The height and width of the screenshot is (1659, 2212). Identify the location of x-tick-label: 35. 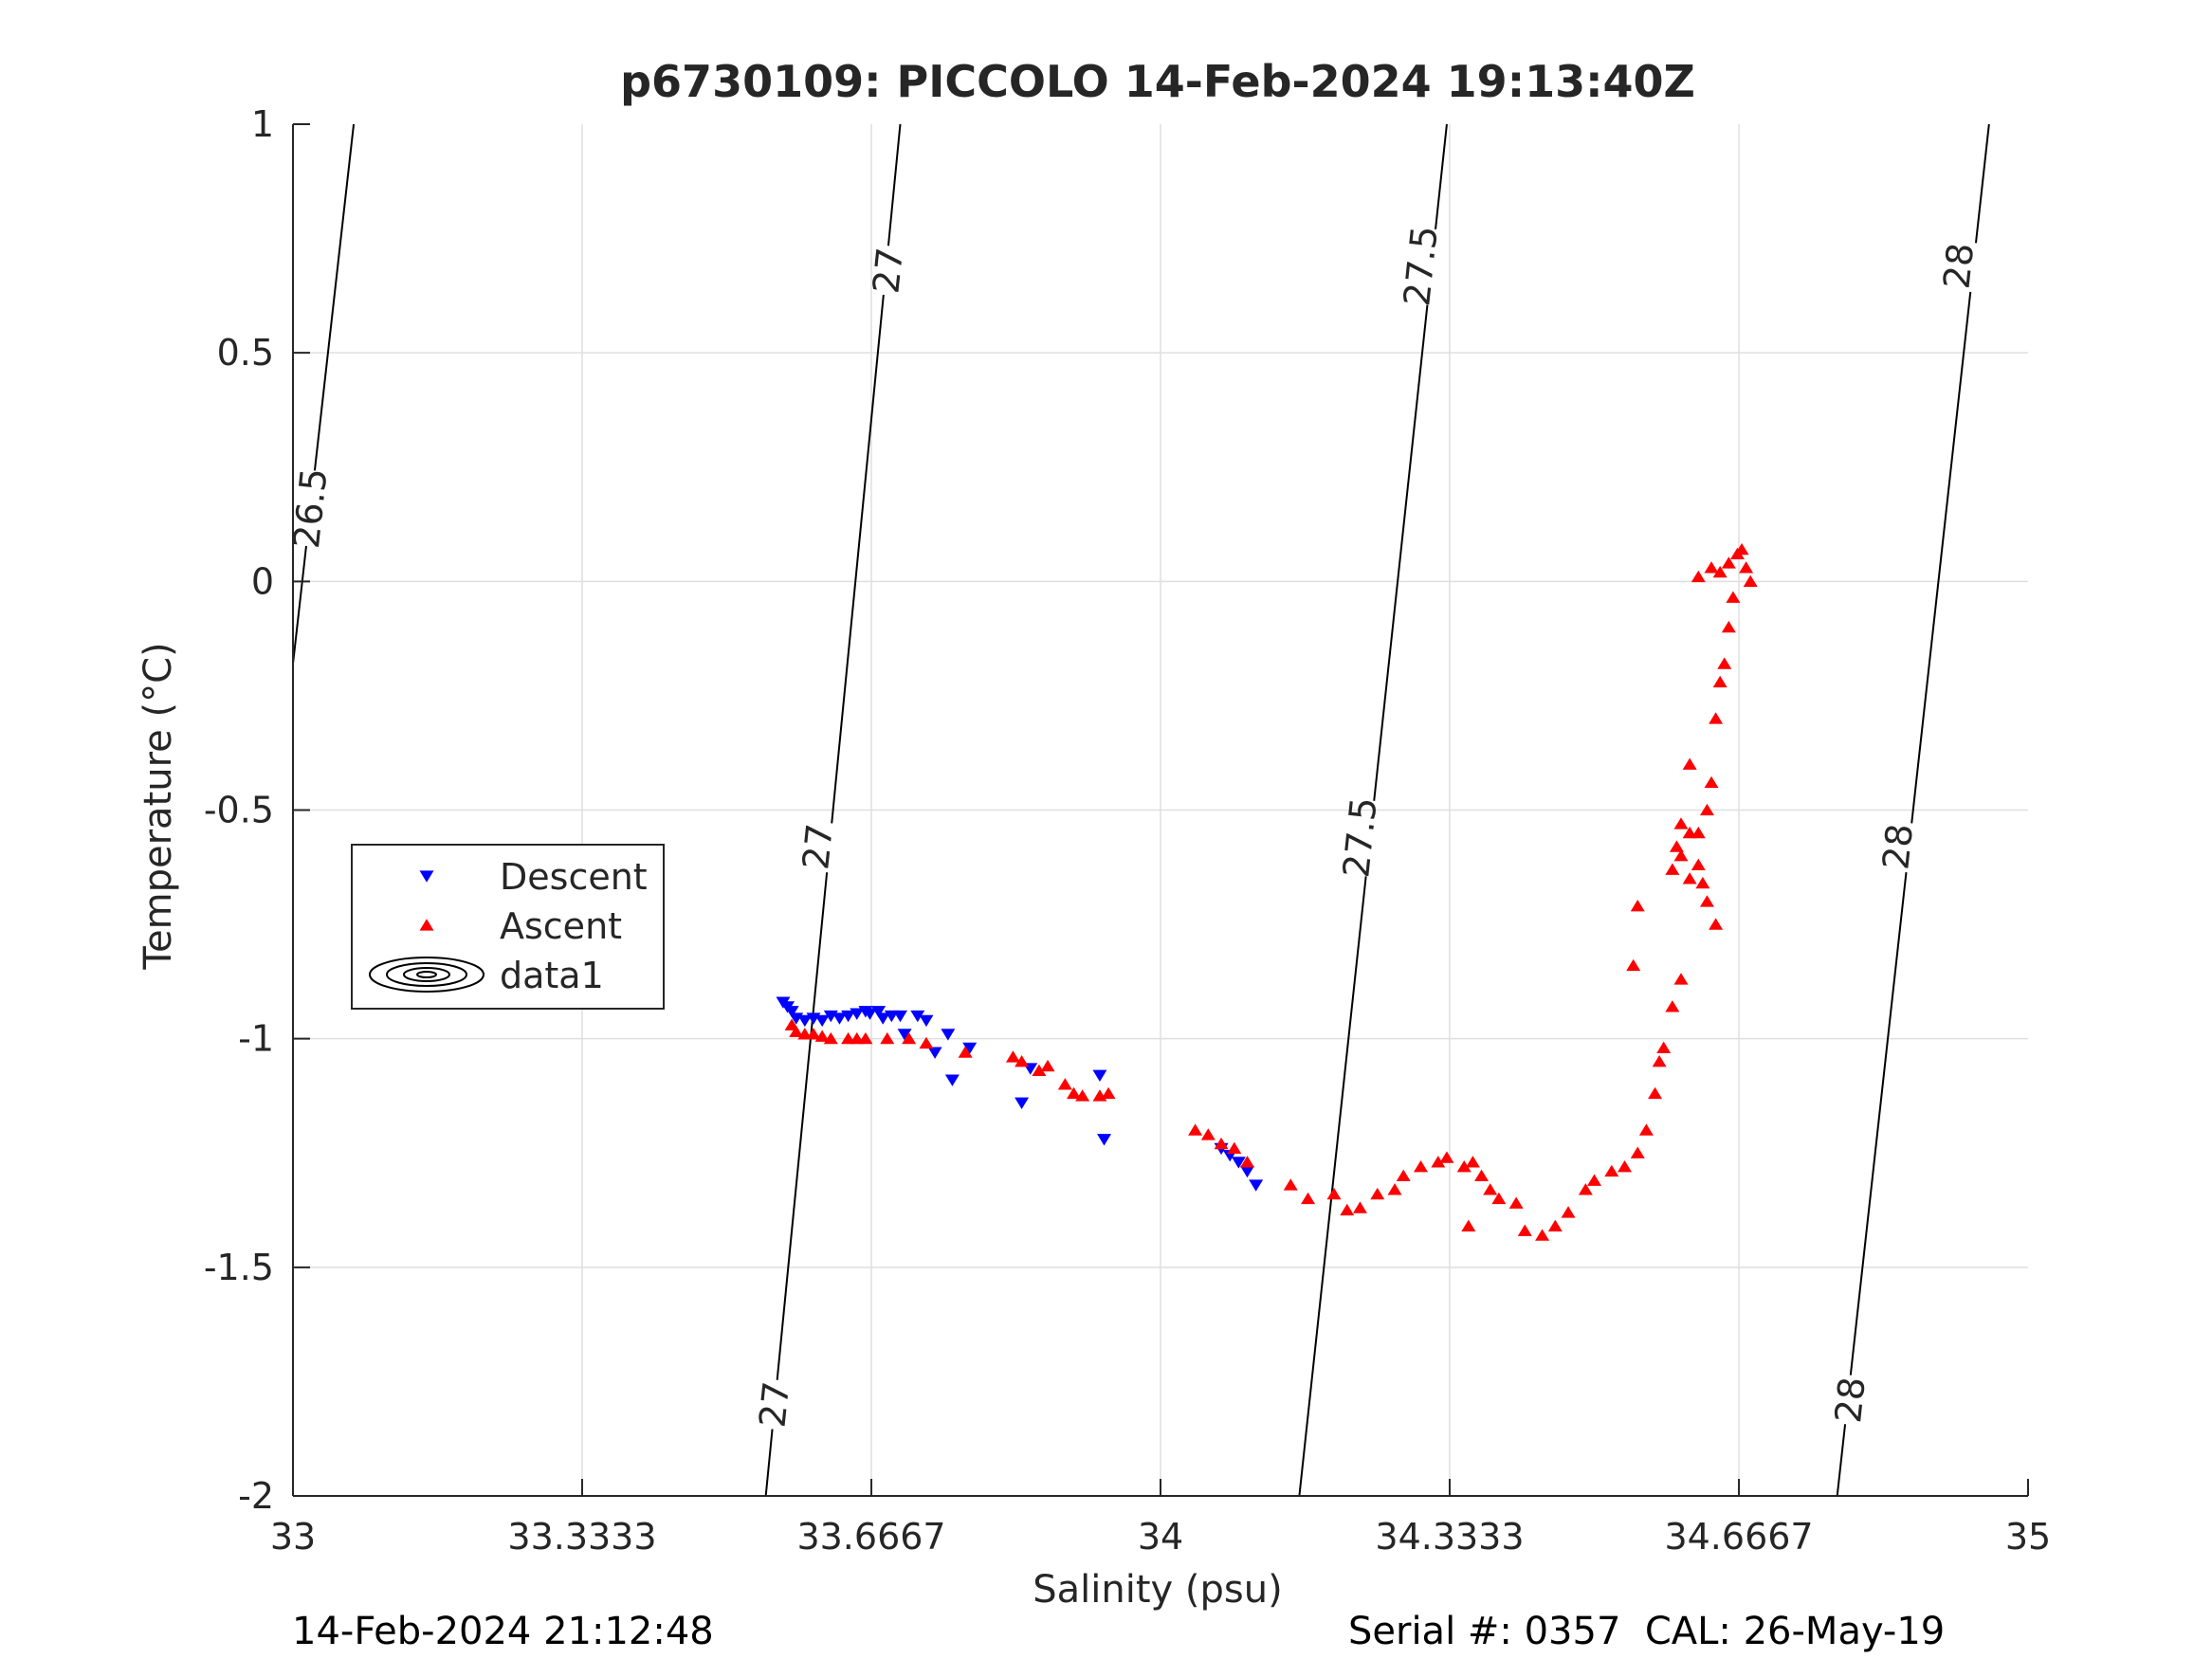
(2028, 1537).